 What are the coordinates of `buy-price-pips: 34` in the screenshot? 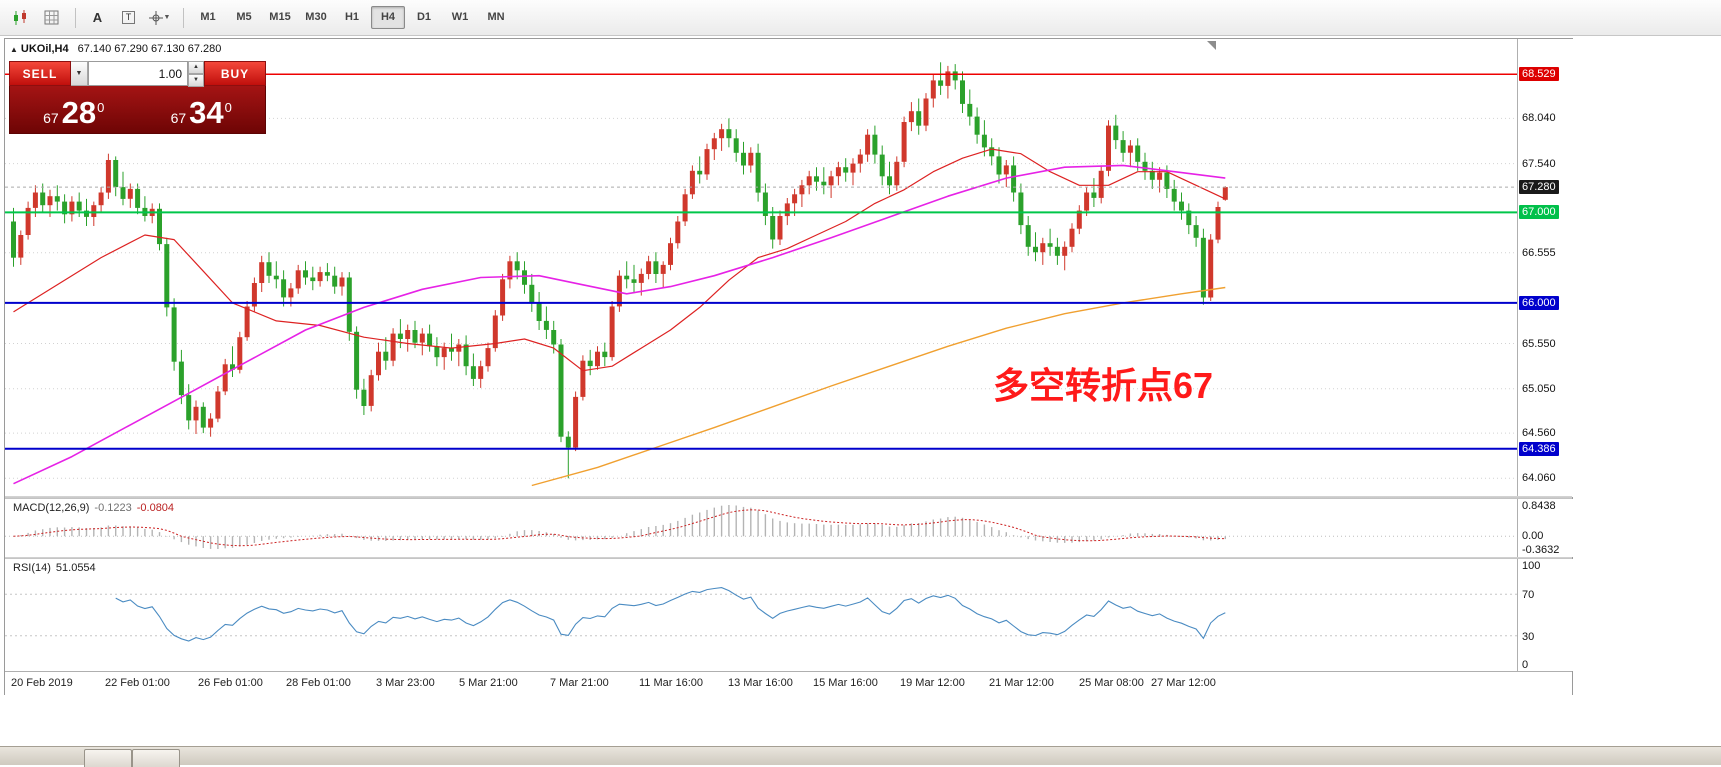 It's located at (206, 112).